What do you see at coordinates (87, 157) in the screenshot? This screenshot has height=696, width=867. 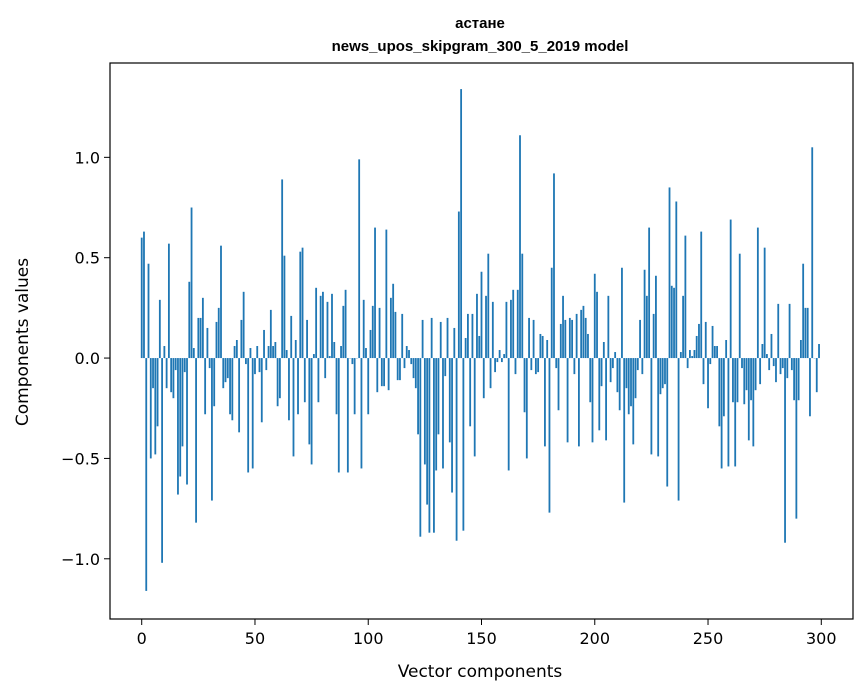 I see `y-tick-label-4: 1.0` at bounding box center [87, 157].